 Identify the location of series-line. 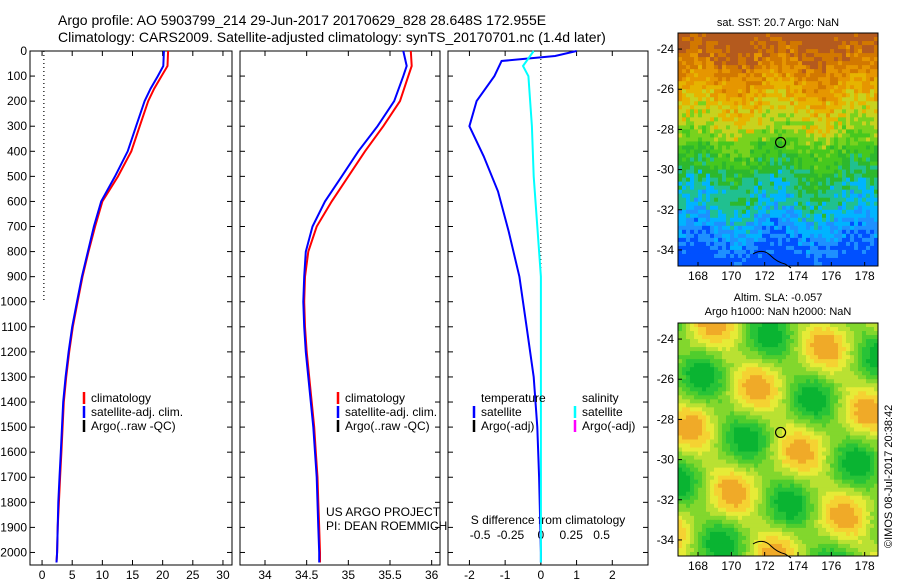
(355, 306).